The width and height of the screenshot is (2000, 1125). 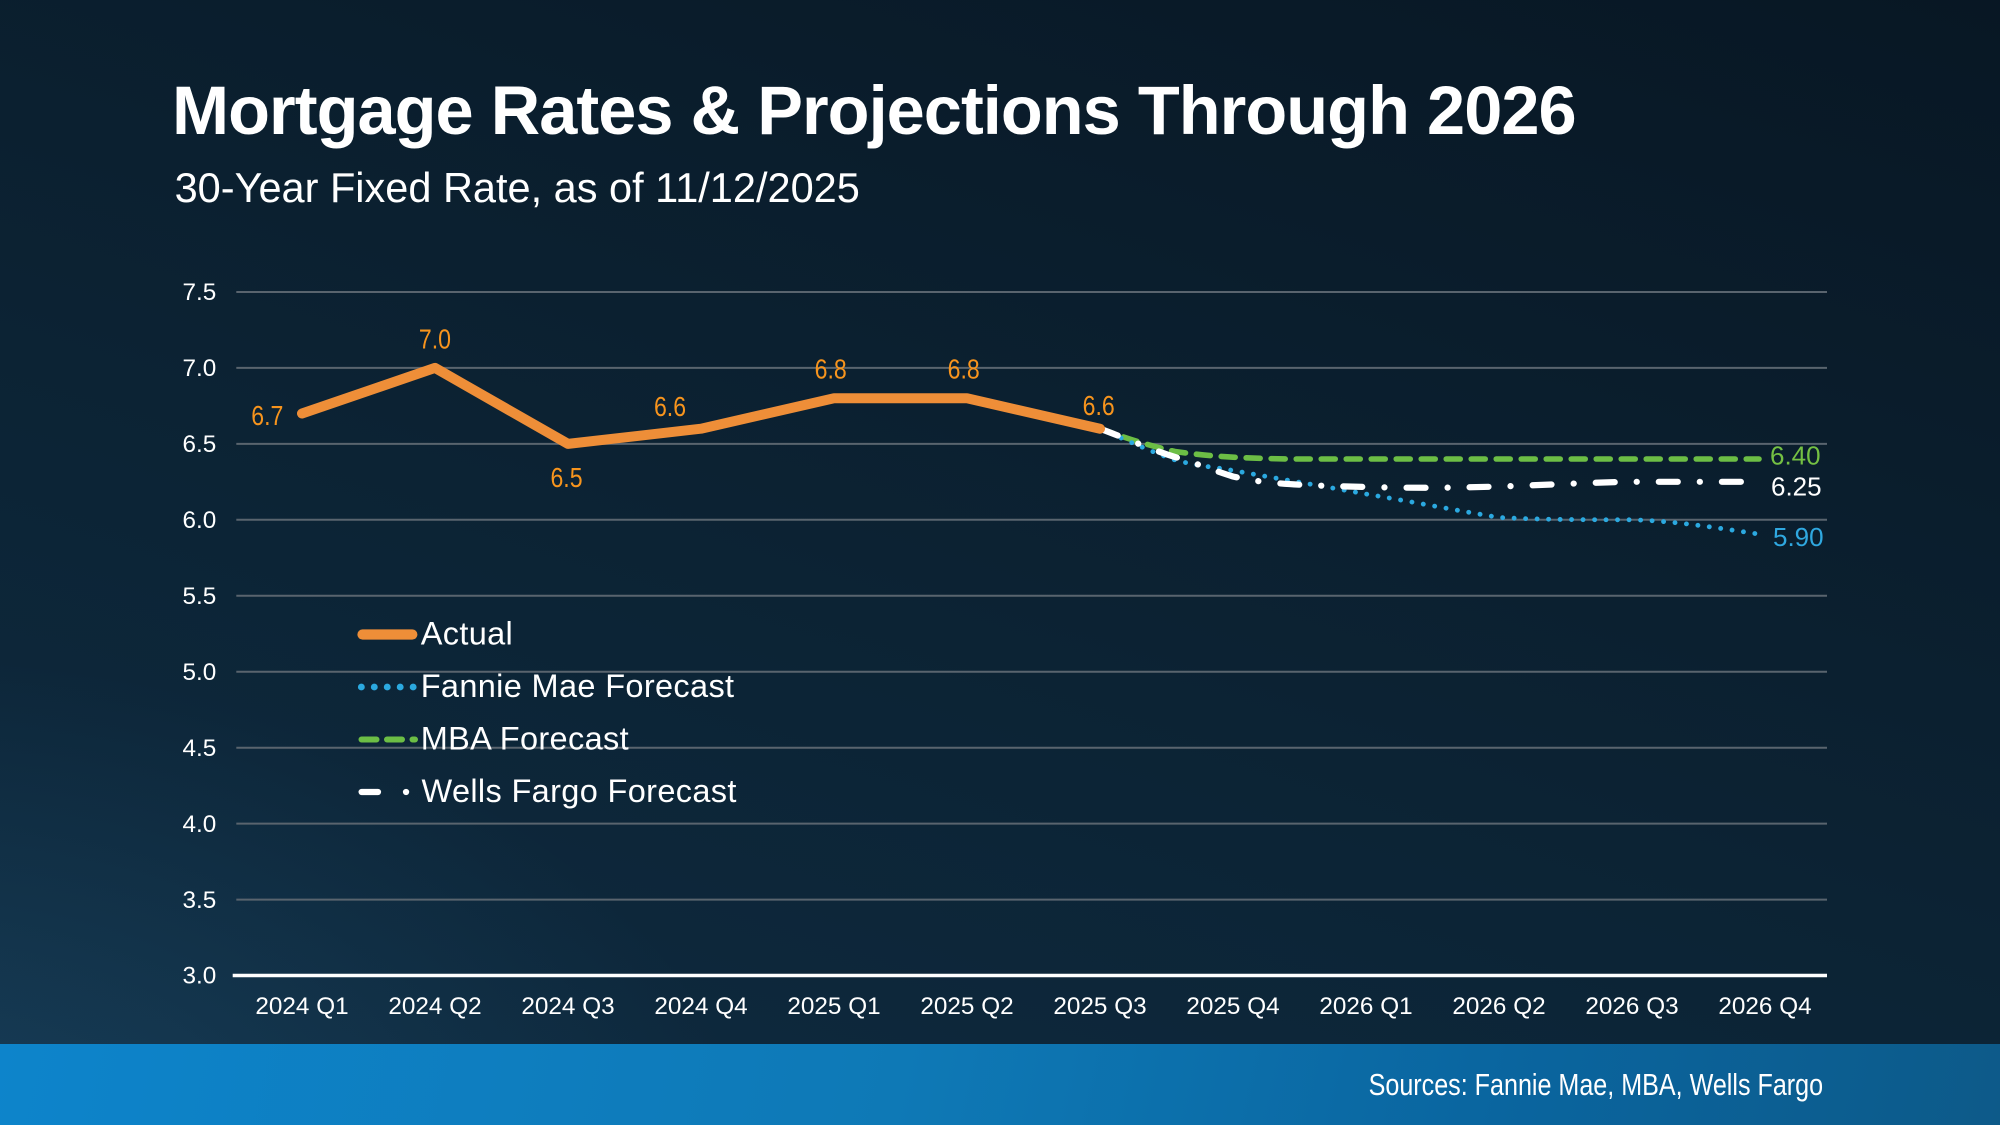 What do you see at coordinates (200, 824) in the screenshot?
I see `svg-text: 4.0` at bounding box center [200, 824].